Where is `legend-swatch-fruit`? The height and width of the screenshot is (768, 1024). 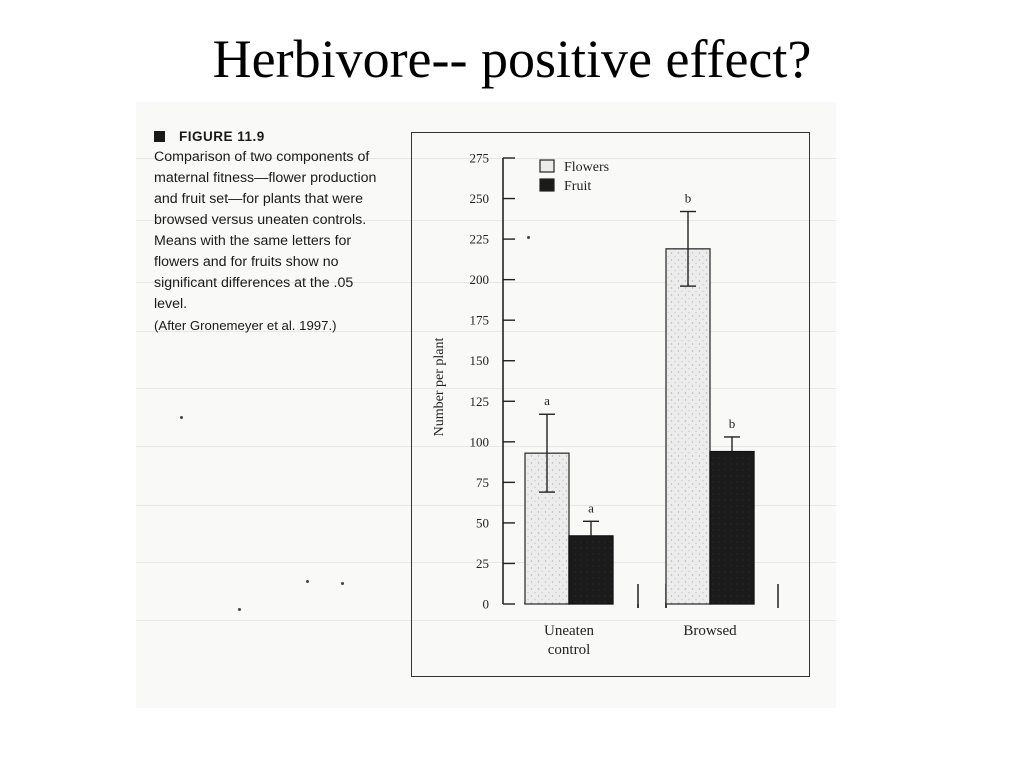
legend-swatch-fruit is located at coordinates (547, 185).